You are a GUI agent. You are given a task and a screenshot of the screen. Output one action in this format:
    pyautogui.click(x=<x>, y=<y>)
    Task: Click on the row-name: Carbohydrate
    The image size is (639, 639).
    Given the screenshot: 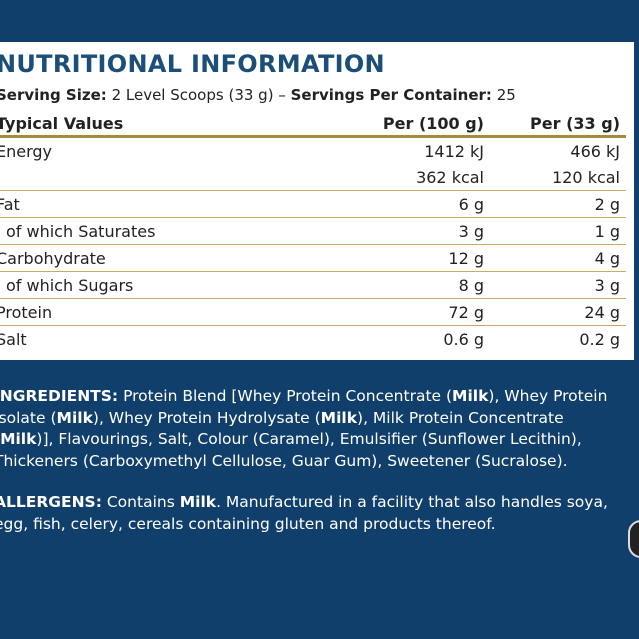 What is the action you would take?
    pyautogui.click(x=53, y=258)
    